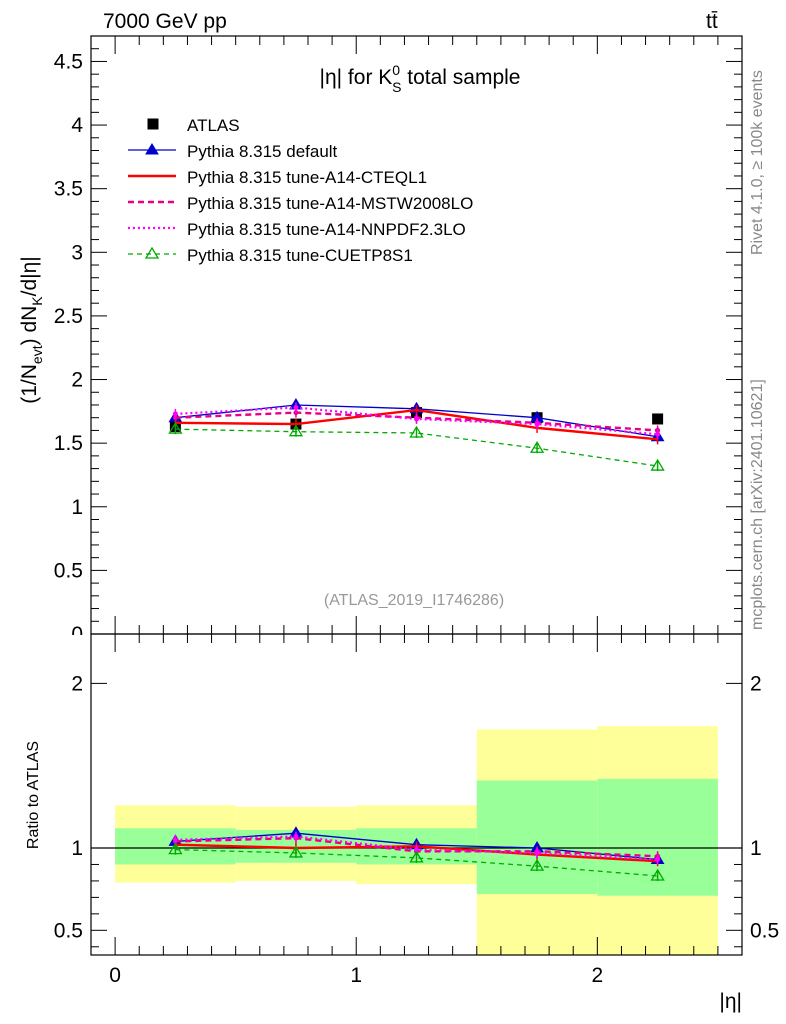 The width and height of the screenshot is (786, 1024). Describe the element at coordinates (77, 125) in the screenshot. I see `y-tick-label-main: 4` at that location.